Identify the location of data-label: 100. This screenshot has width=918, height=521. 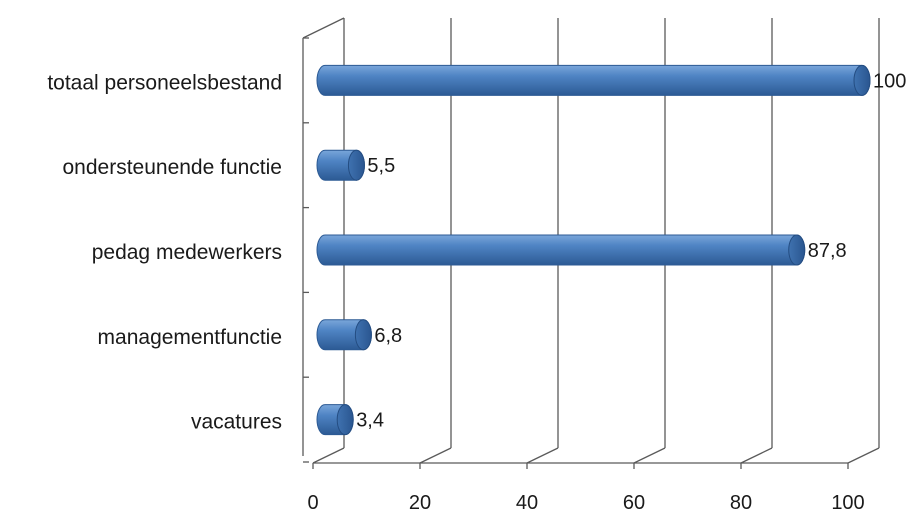
(889, 81).